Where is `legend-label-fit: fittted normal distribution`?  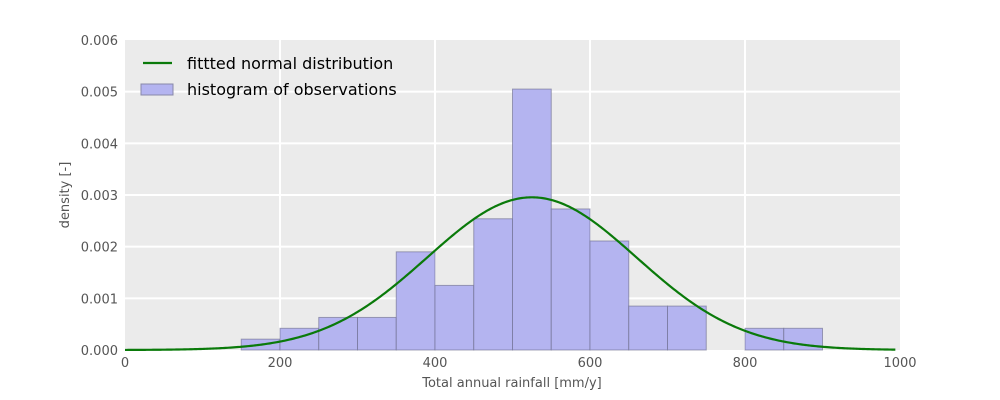 legend-label-fit: fittted normal distribution is located at coordinates (290, 63).